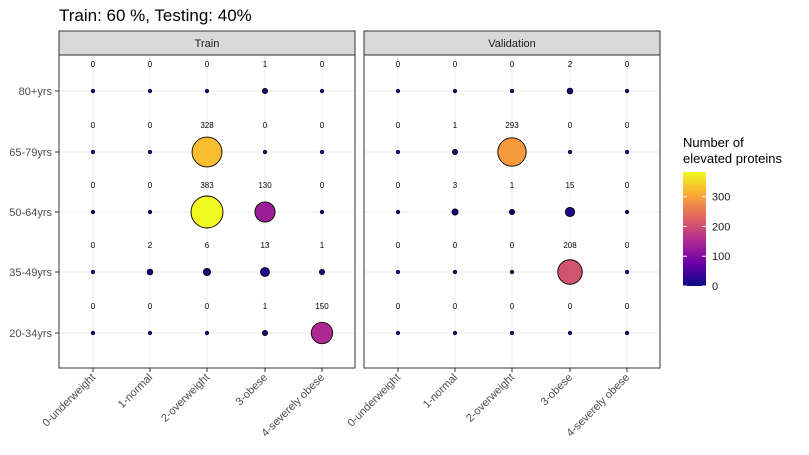 This screenshot has height=455, width=809. I want to click on facet-strip-label: Validation, so click(512, 44).